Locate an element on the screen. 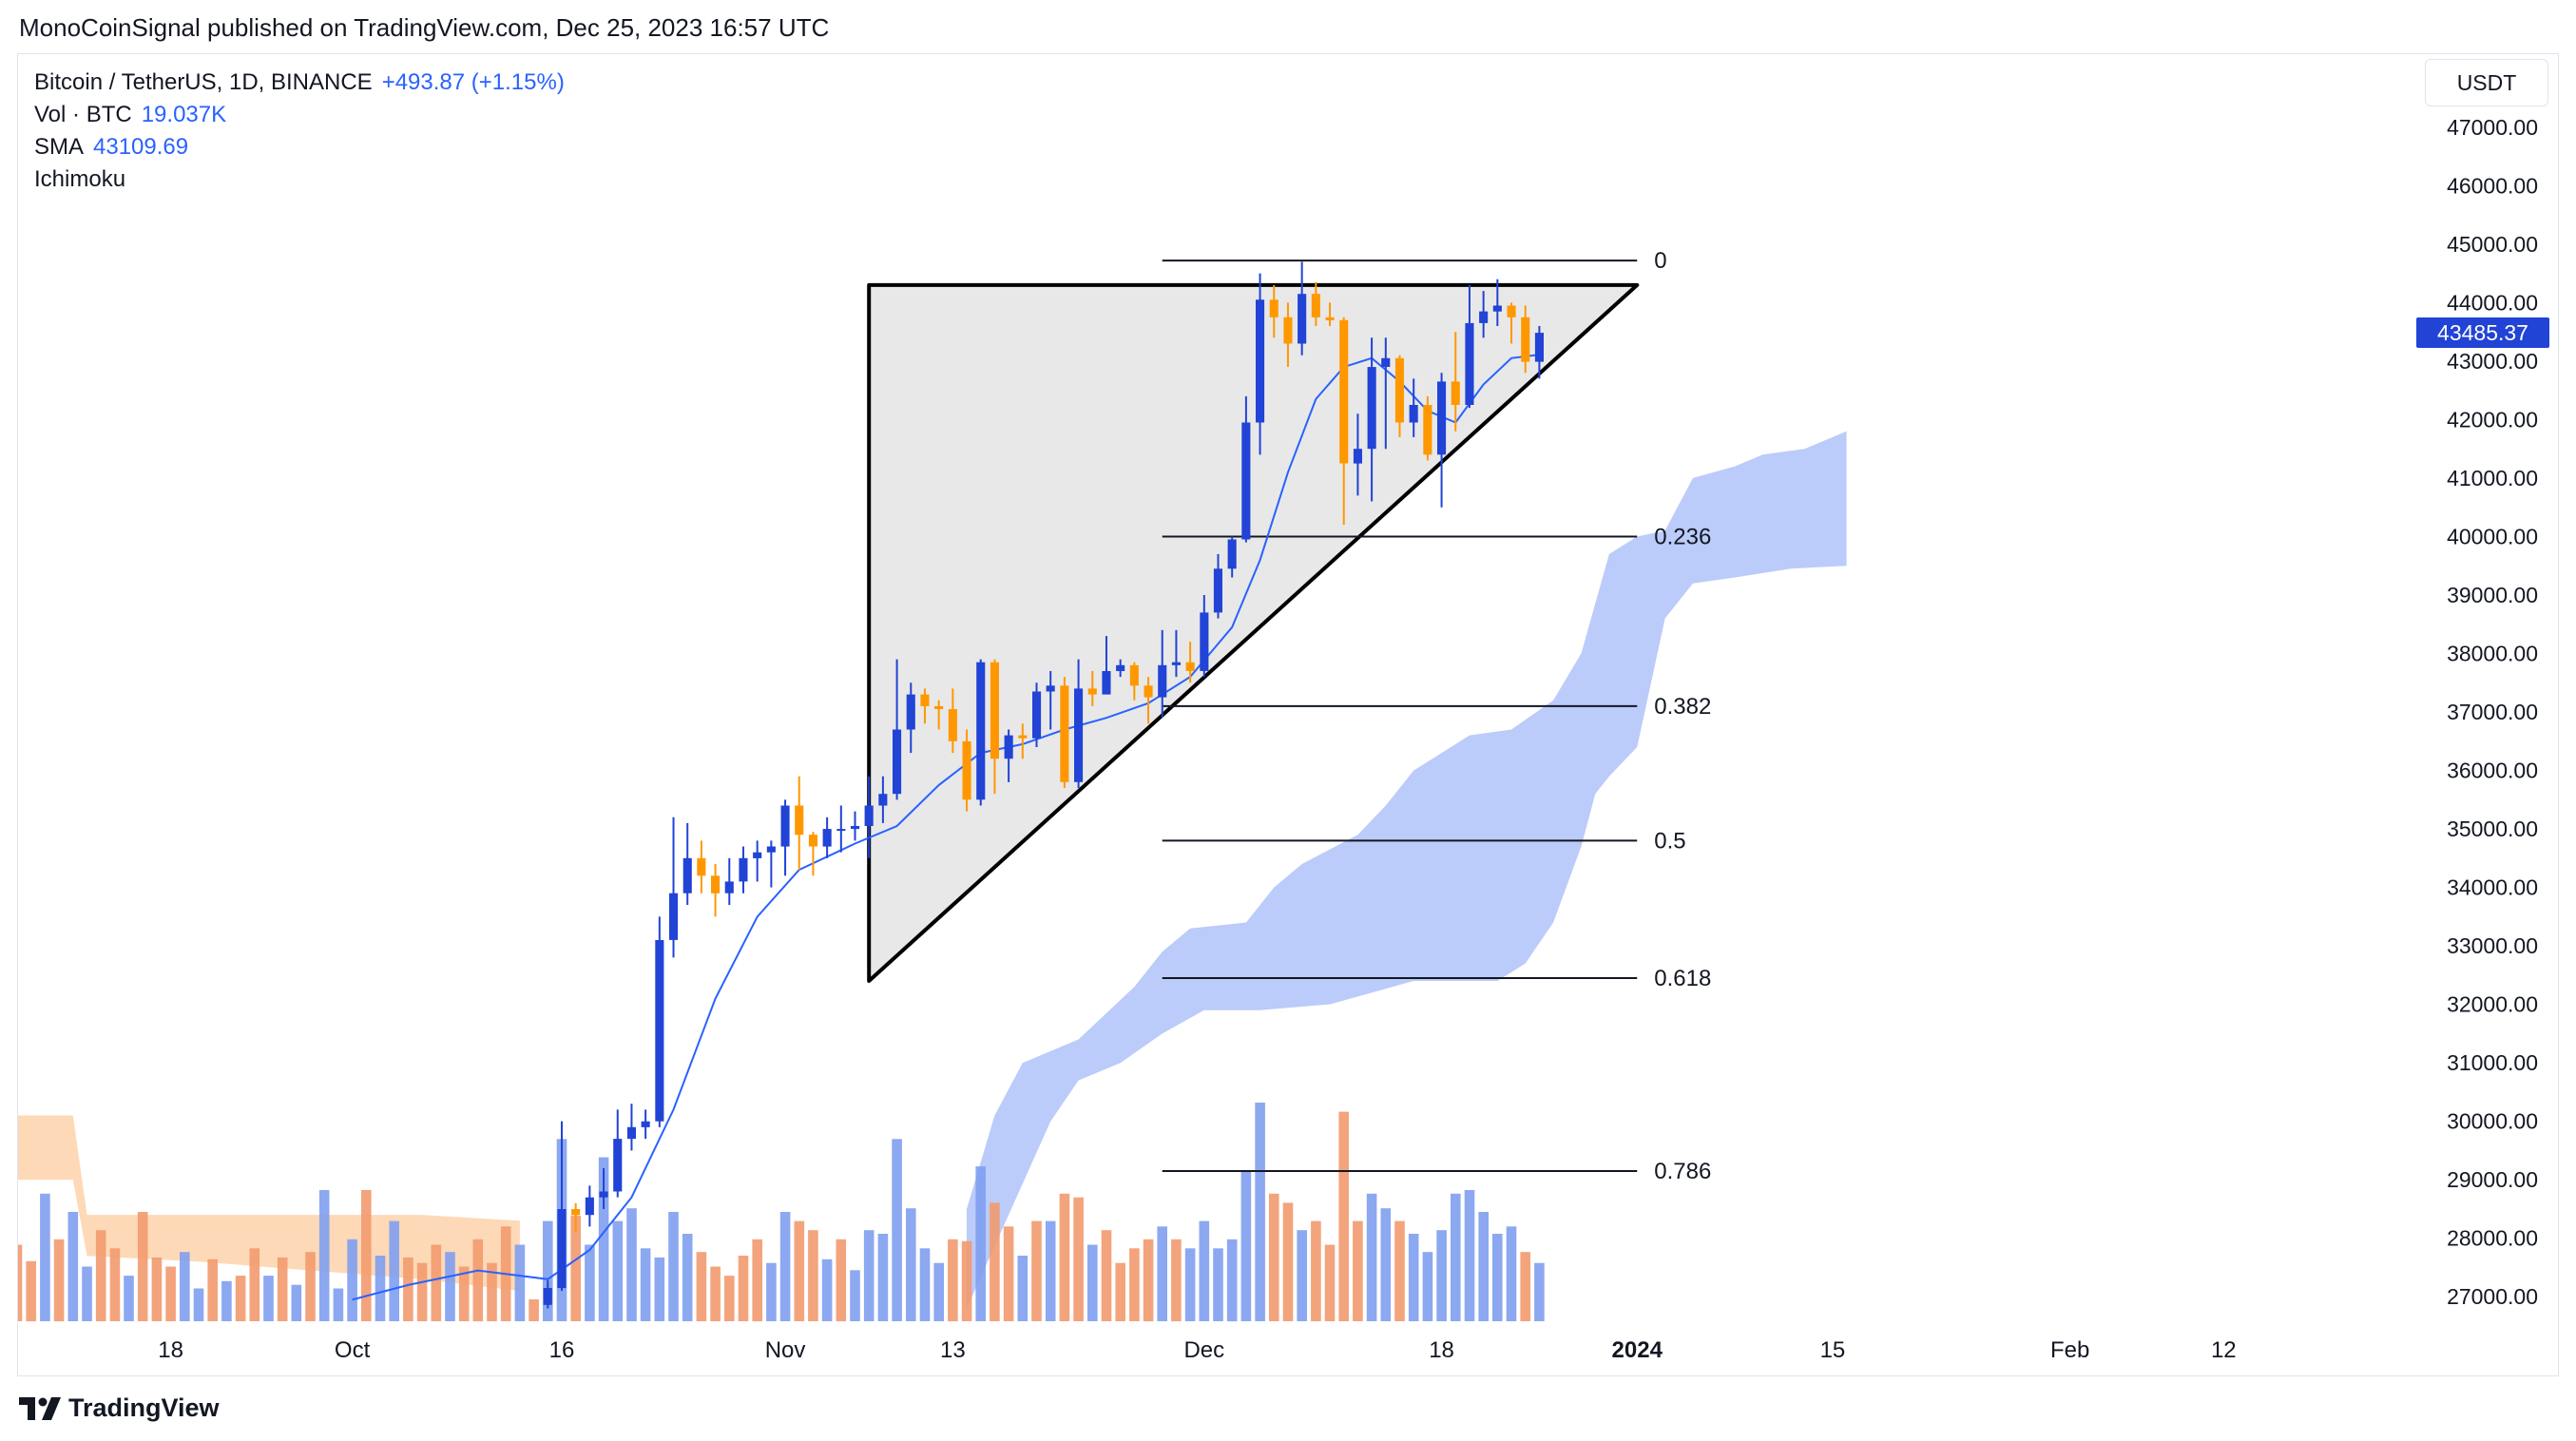 The image size is (2576, 1441). legend-ichimoku-row: Ichimoku is located at coordinates (299, 179).